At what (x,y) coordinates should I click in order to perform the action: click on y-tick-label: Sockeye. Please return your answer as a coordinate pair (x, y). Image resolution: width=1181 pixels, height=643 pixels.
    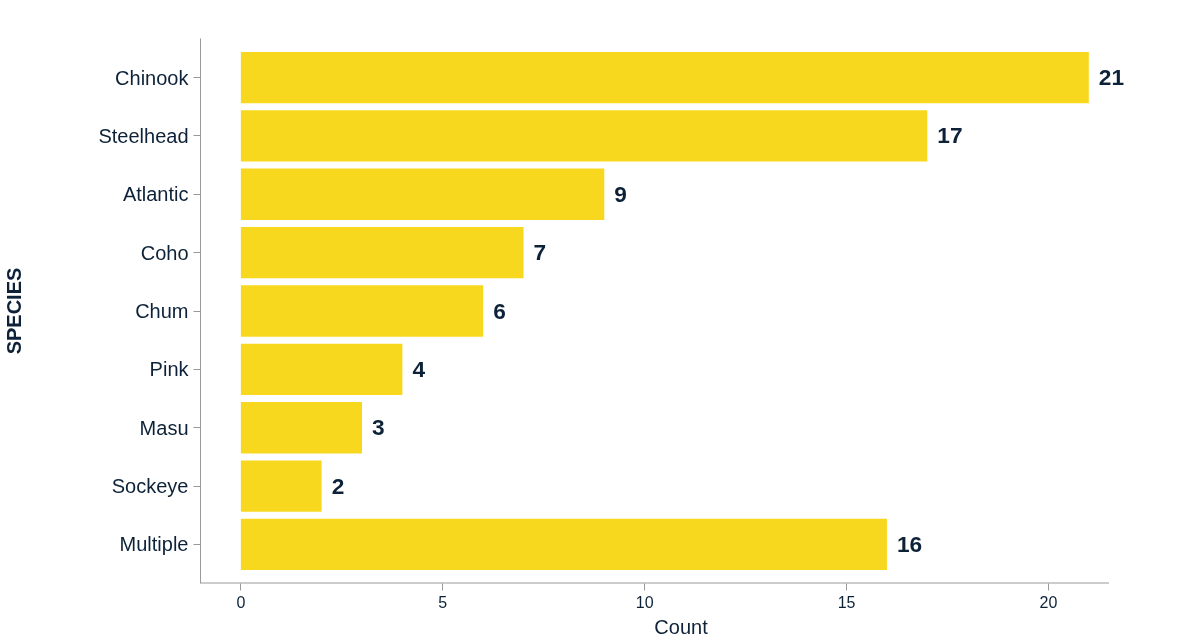
    Looking at the image, I should click on (150, 486).